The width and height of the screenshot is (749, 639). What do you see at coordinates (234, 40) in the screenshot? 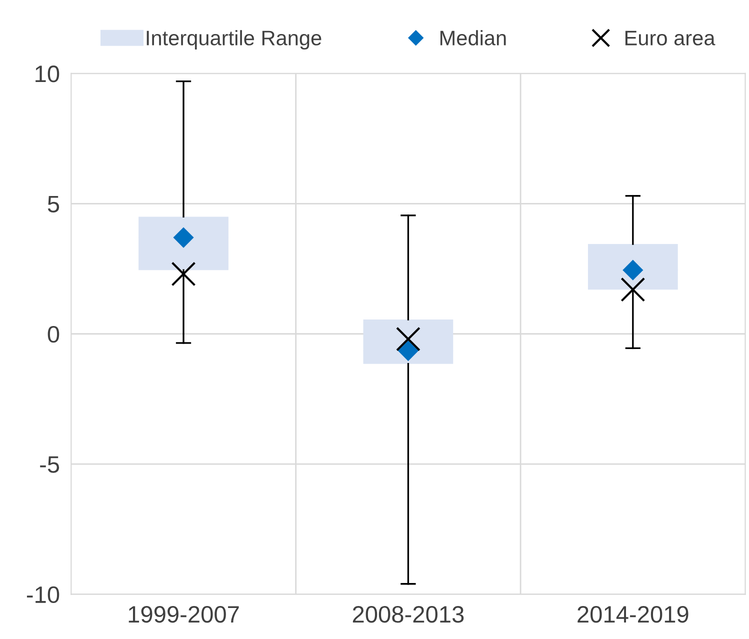
I see `legend-label: Interquartile Range` at bounding box center [234, 40].